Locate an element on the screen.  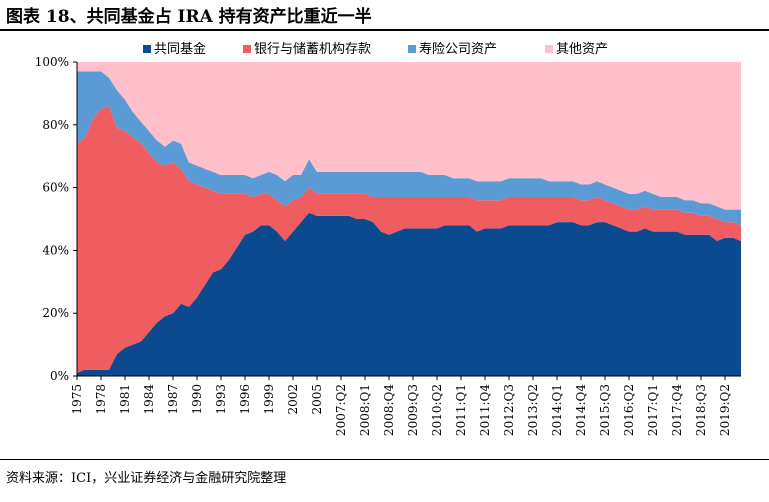
legend-label-3: 寿险公司资产 is located at coordinates (458, 49).